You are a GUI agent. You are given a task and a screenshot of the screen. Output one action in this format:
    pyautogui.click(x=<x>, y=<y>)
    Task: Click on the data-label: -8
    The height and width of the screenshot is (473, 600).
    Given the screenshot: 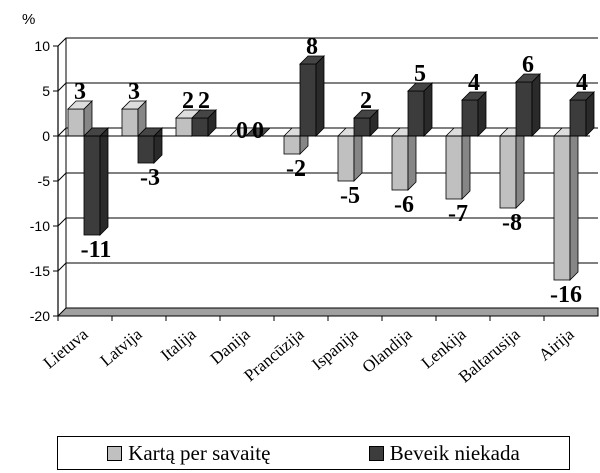 What is the action you would take?
    pyautogui.click(x=512, y=223)
    